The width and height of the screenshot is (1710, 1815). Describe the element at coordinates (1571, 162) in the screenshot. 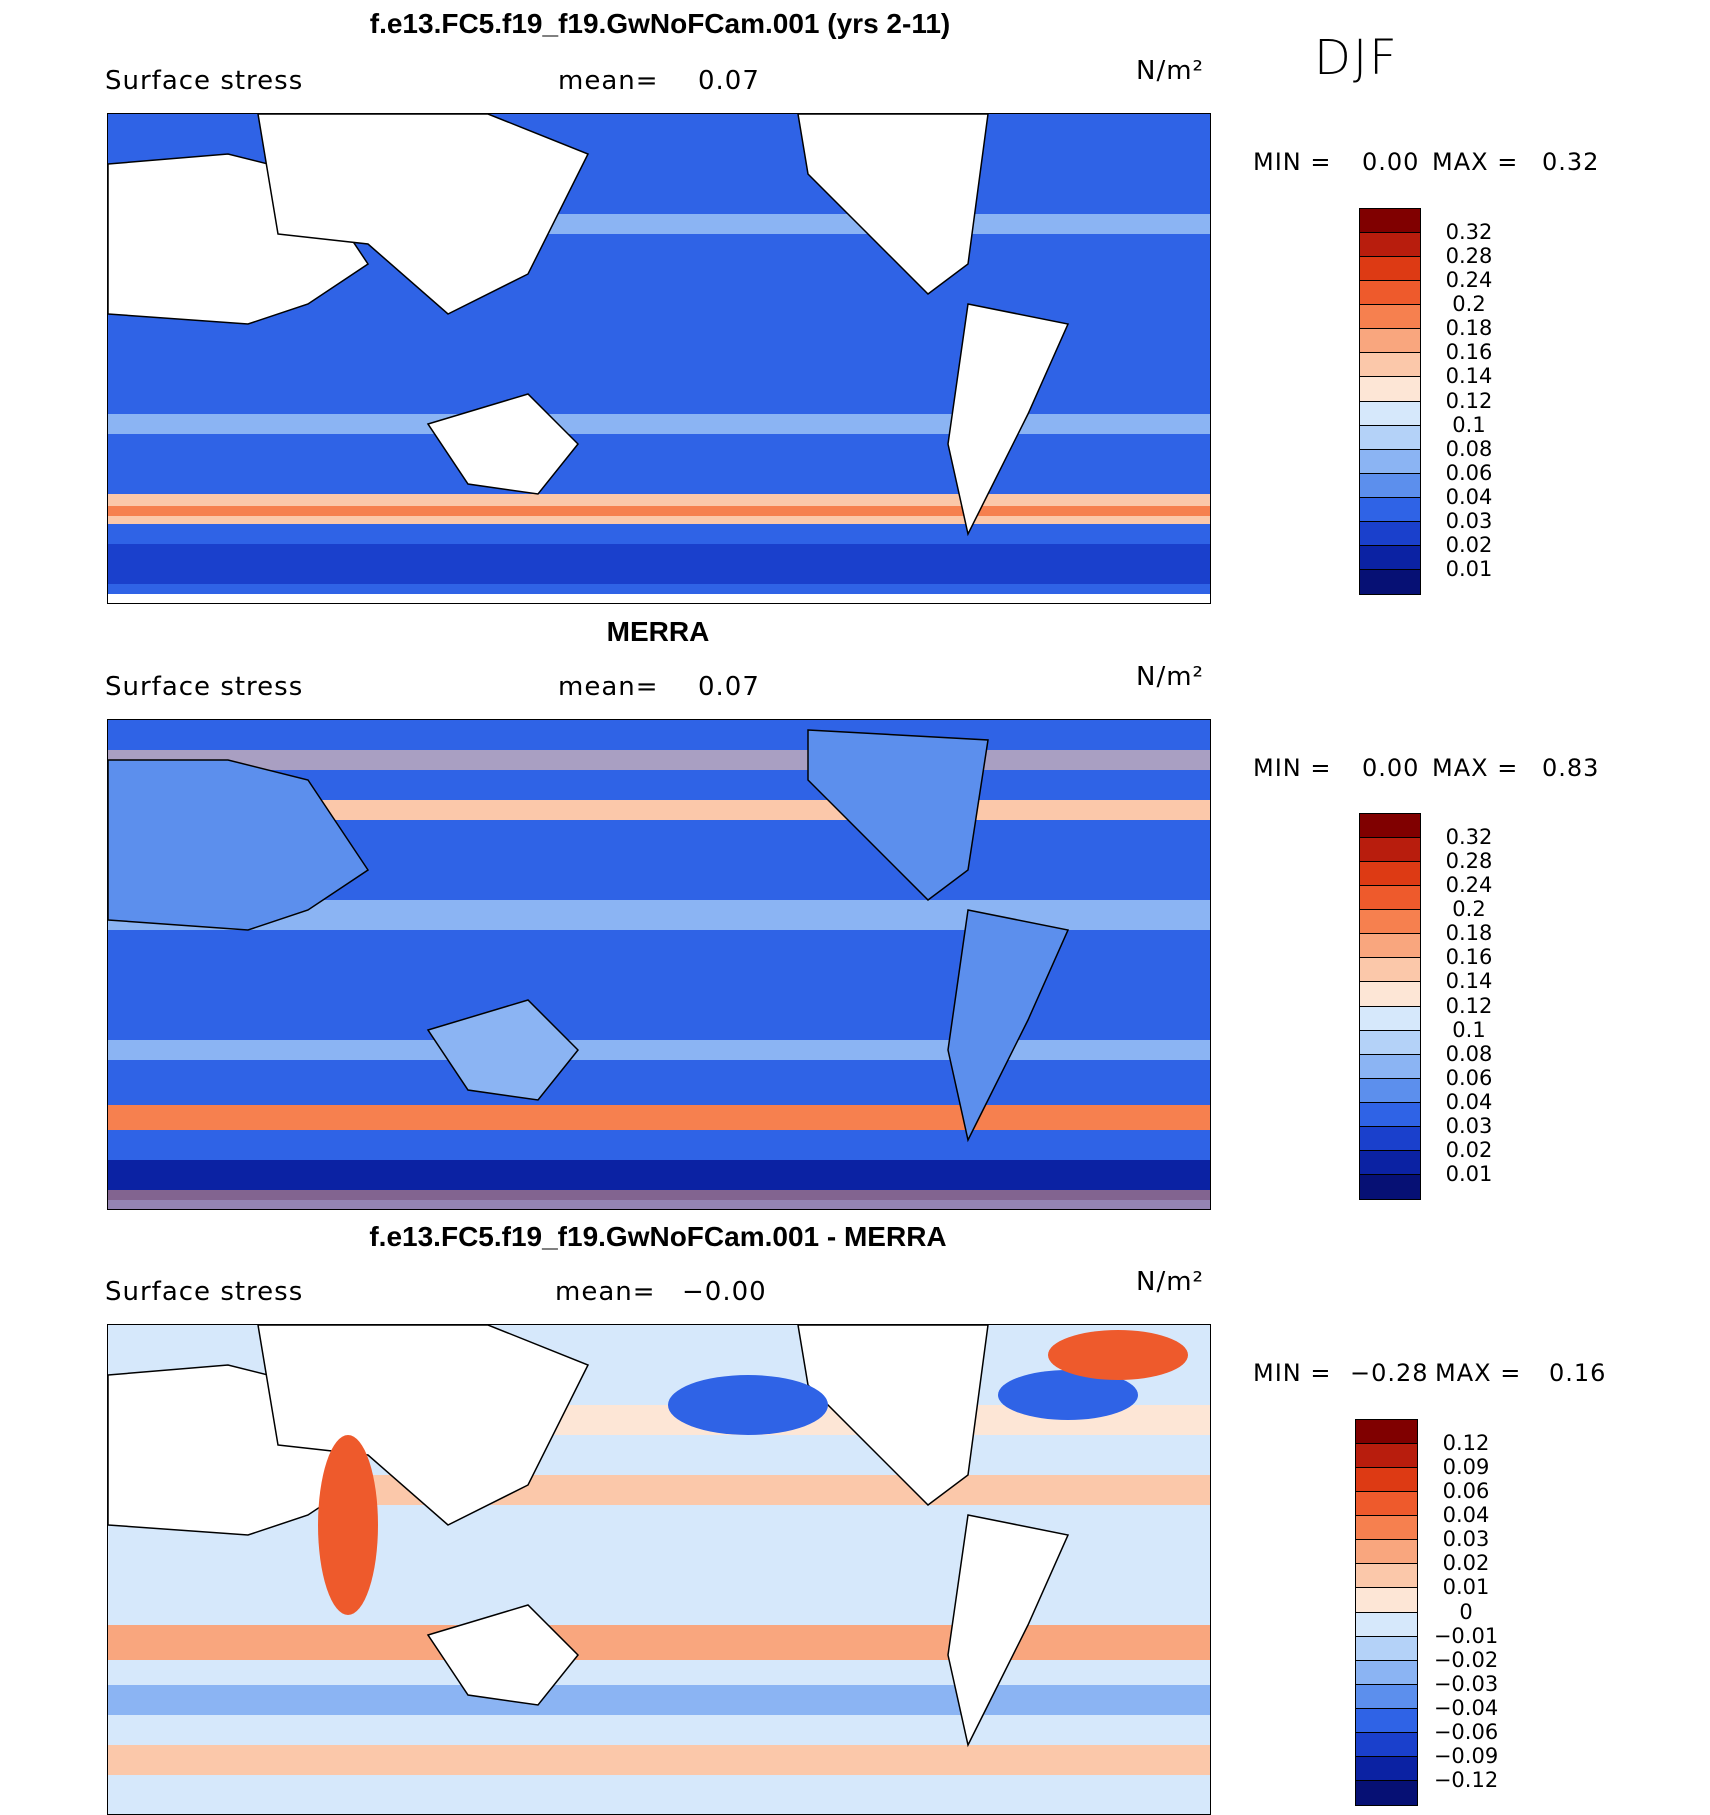

I see `panel-1-max-value: 0.32` at that location.